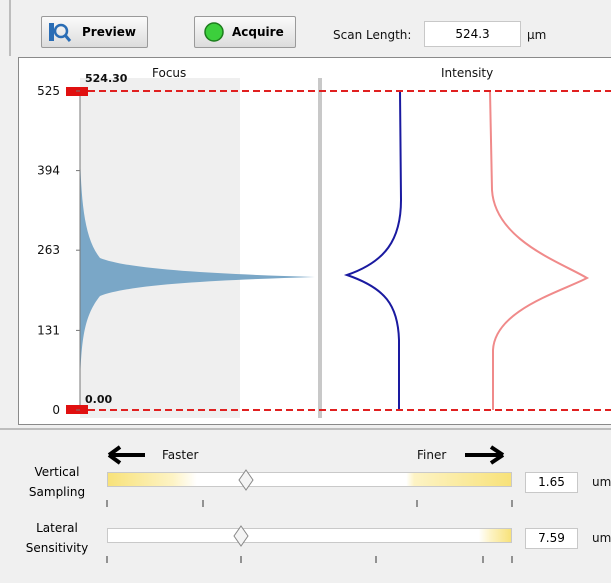  Describe the element at coordinates (56, 410) in the screenshot. I see `y-tick-label: 0` at that location.